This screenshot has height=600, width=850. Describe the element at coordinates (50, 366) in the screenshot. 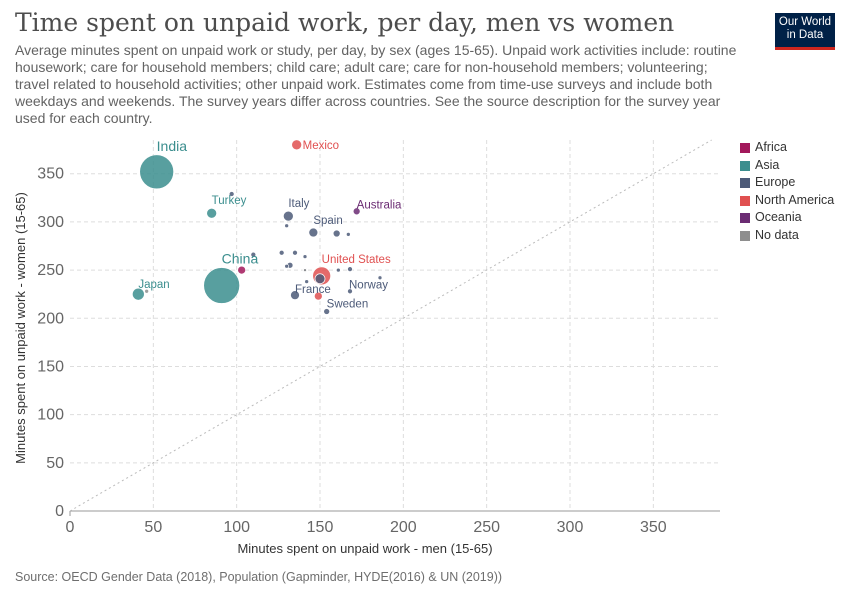

I see `y-tick-label: 150` at that location.